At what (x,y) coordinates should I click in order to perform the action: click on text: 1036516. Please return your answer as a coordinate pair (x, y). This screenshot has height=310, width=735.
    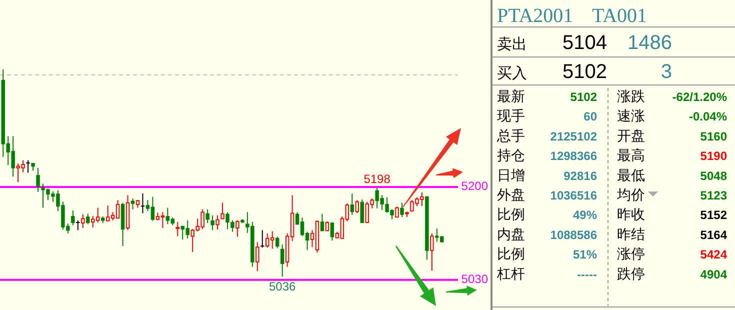
    Looking at the image, I should click on (574, 195).